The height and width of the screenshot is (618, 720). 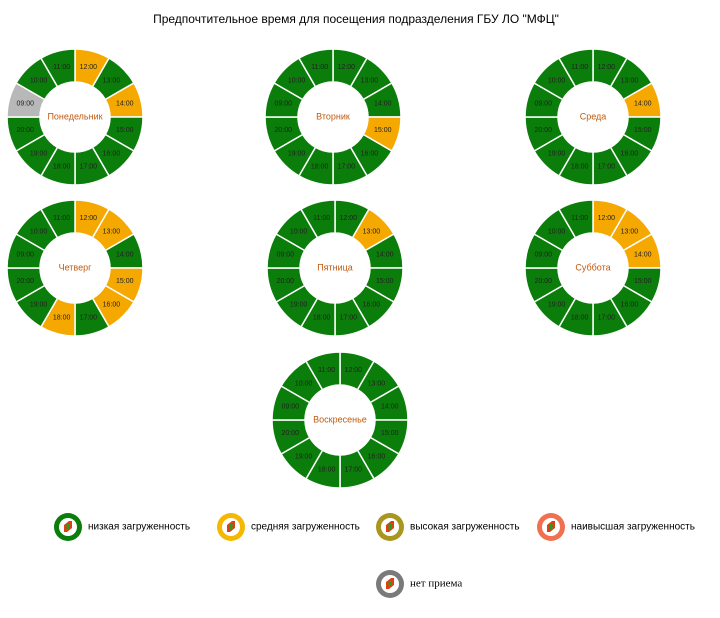 What do you see at coordinates (465, 527) in the screenshot?
I see `legend-label: высокая загруженность` at bounding box center [465, 527].